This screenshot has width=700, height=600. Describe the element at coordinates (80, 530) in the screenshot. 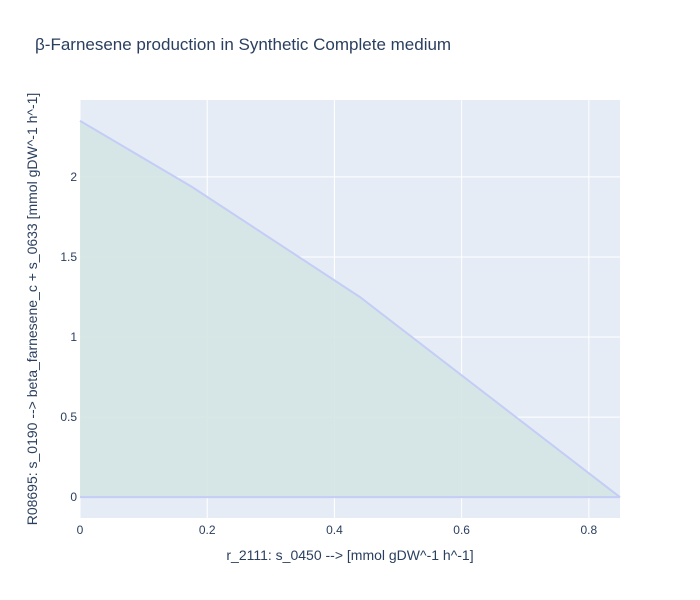

I see `x-tick-label: 0` at that location.